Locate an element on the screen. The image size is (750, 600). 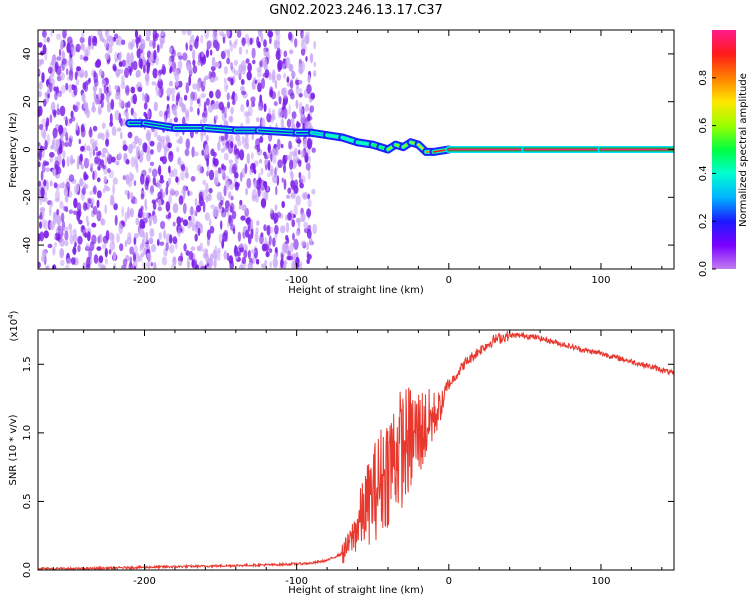
colorbar-tick-label: 0.8 is located at coordinates (703, 78).